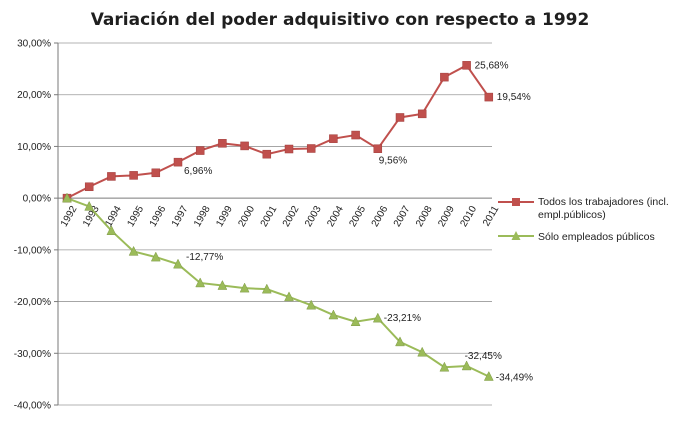  I want to click on legend-label-todos-line2: empl.públicos), so click(572, 215).